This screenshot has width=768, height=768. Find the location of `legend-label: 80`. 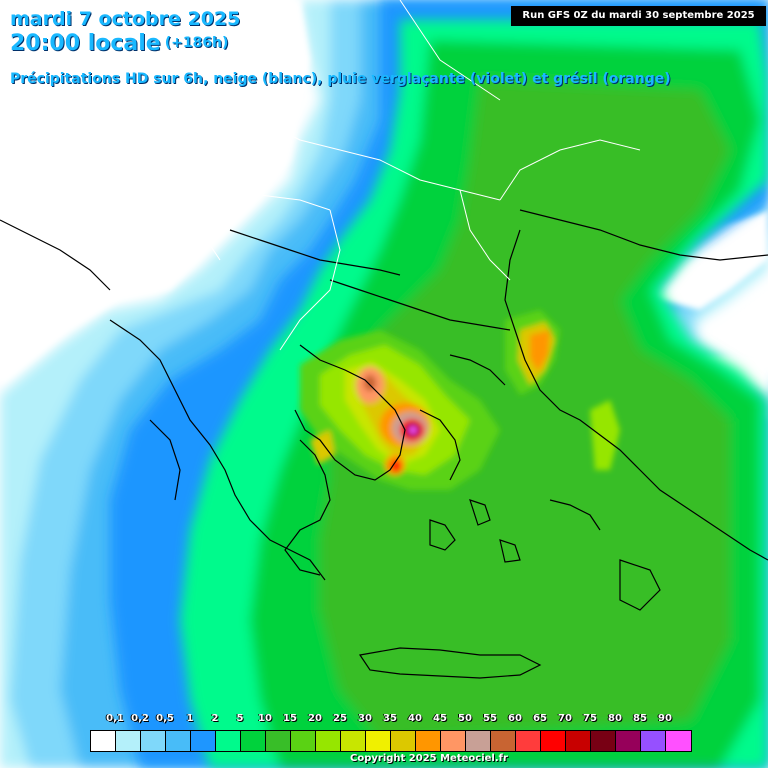

legend-label: 80 is located at coordinates (615, 718).